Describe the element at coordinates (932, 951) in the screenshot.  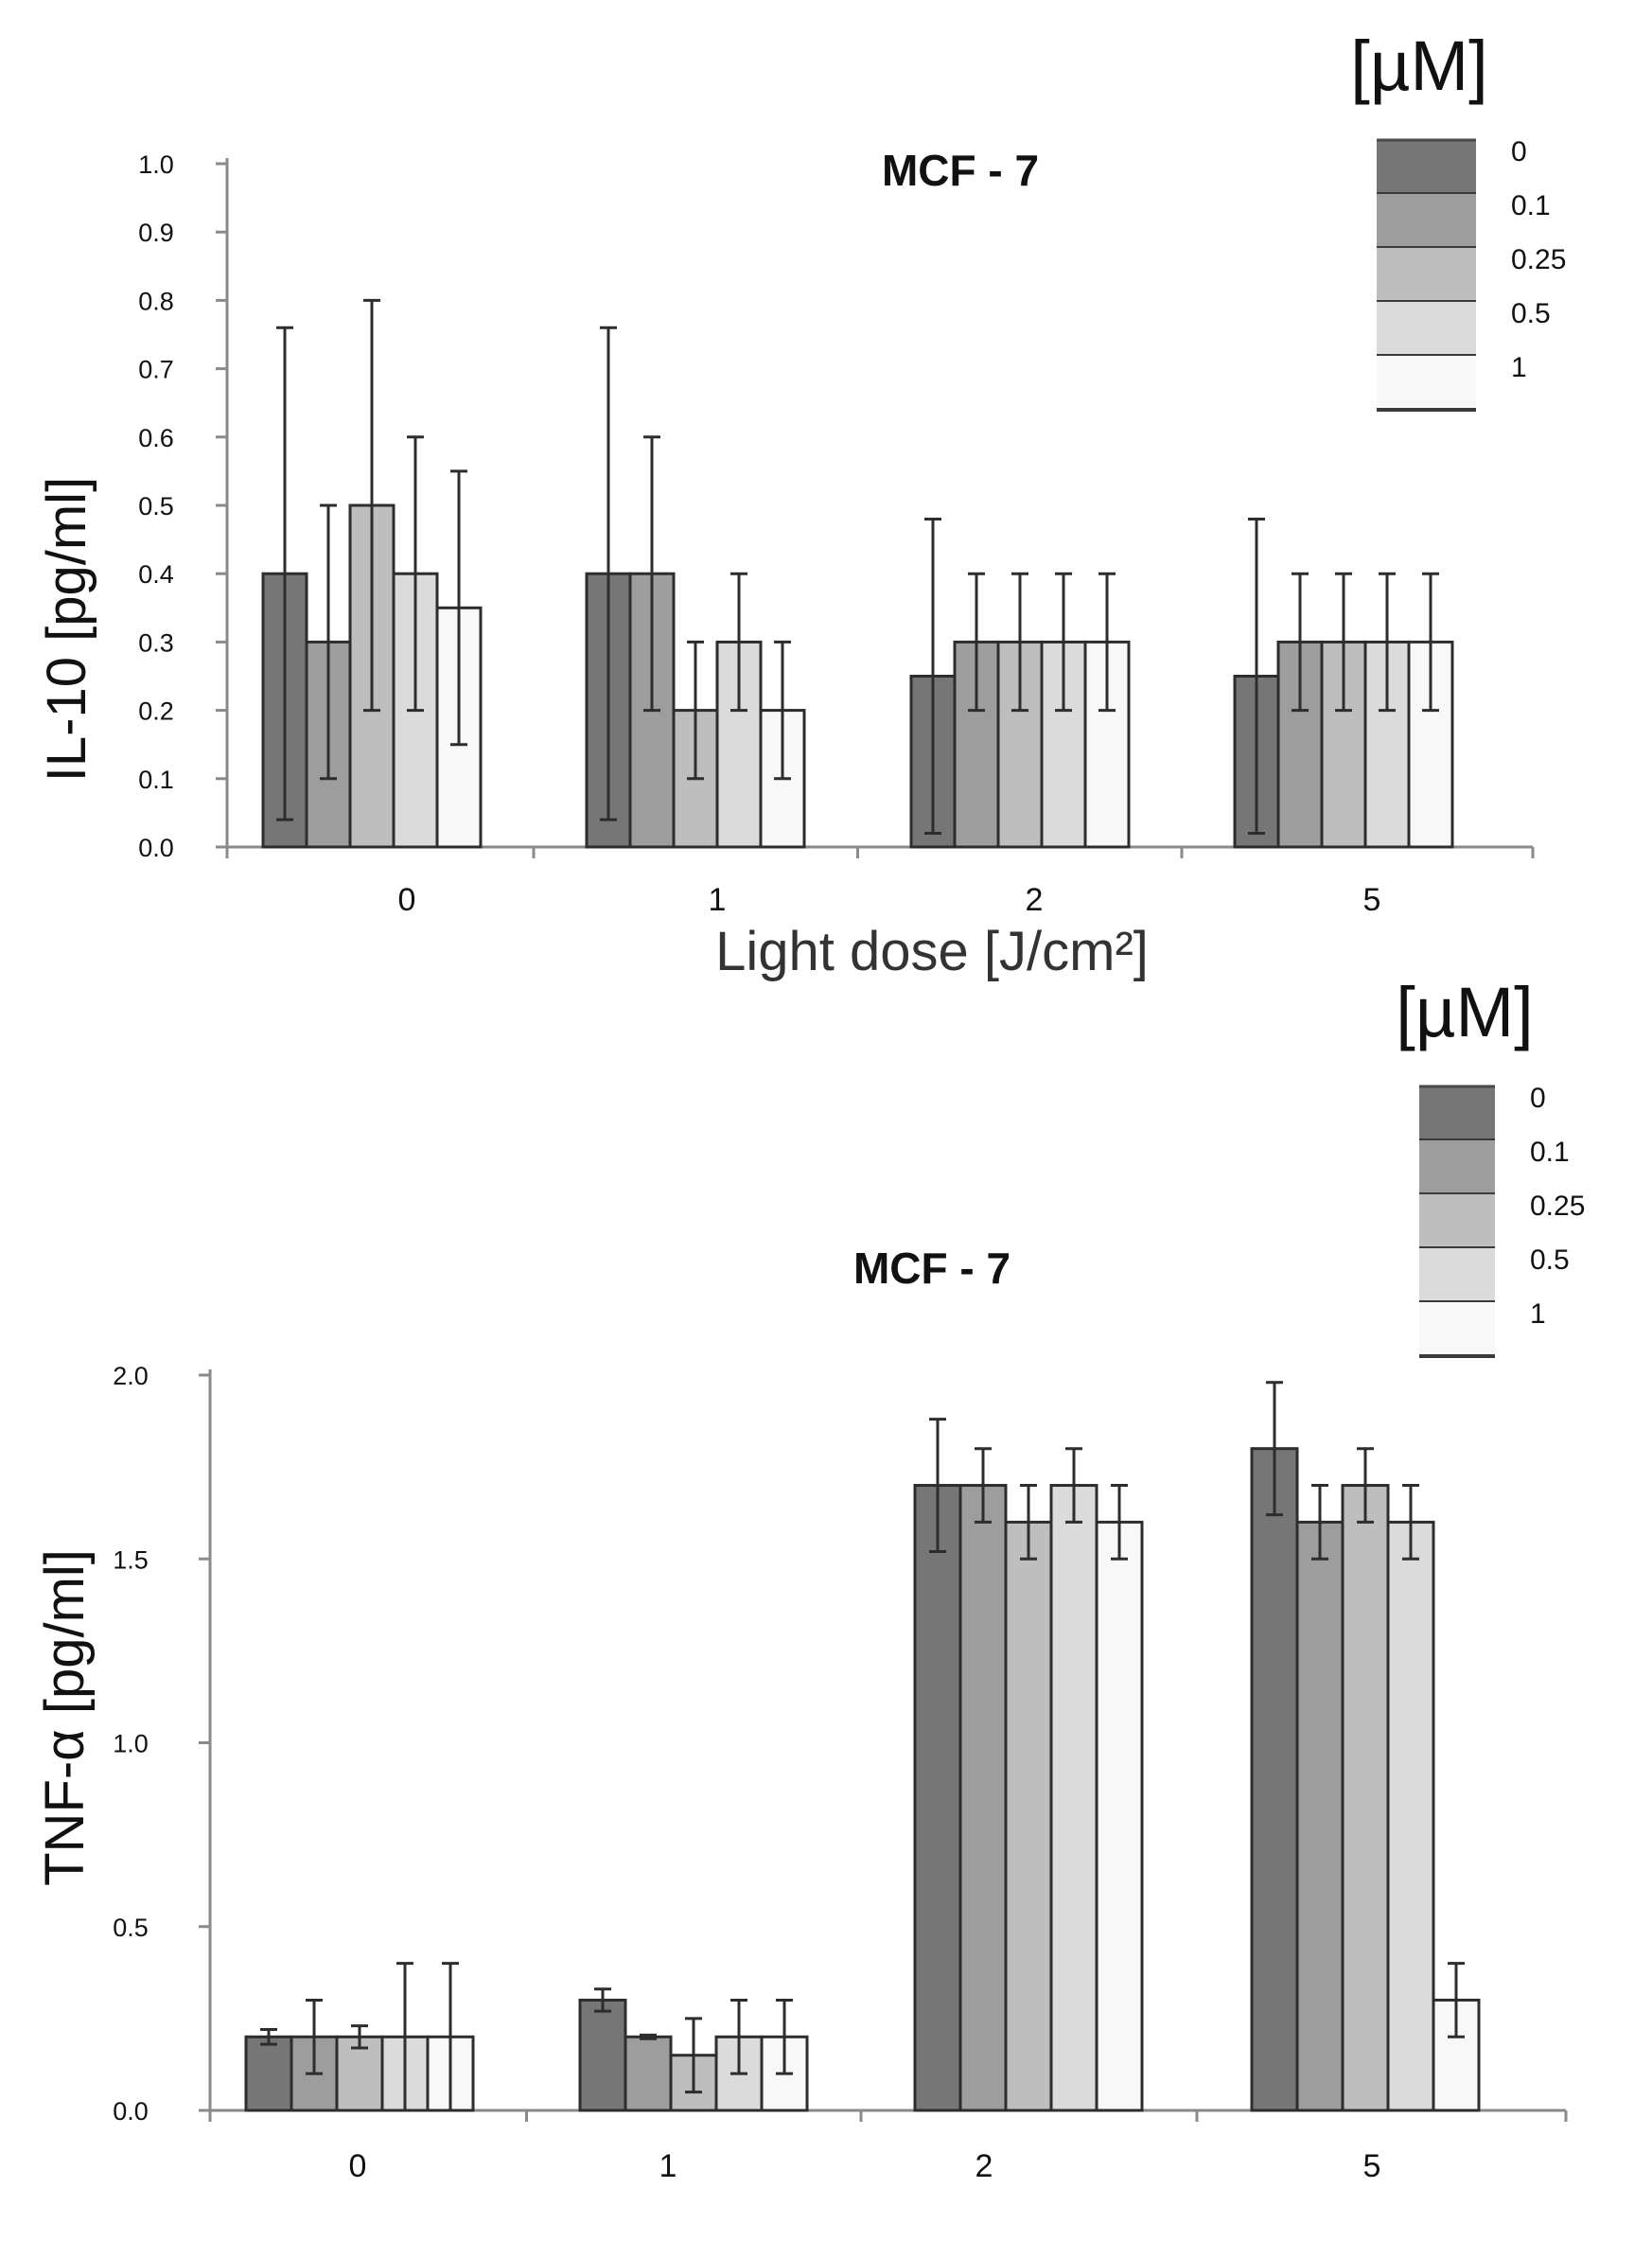
I see `x-axis-label: Light dose [J/cm²]` at that location.